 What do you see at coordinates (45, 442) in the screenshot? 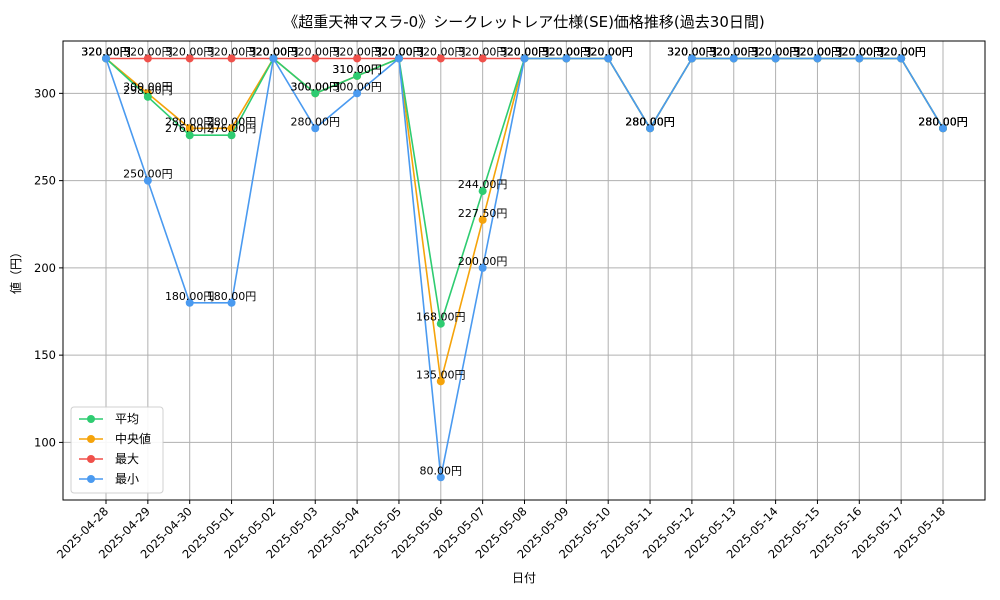
I see `y-tick-label: 100` at bounding box center [45, 442].